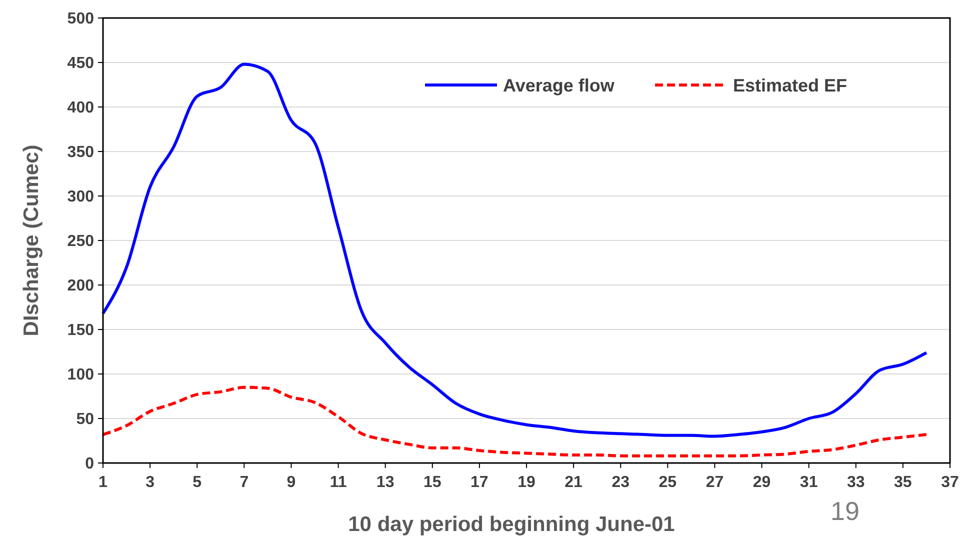 The width and height of the screenshot is (963, 538). What do you see at coordinates (80, 19) in the screenshot?
I see `y-tick-label: 500` at bounding box center [80, 19].